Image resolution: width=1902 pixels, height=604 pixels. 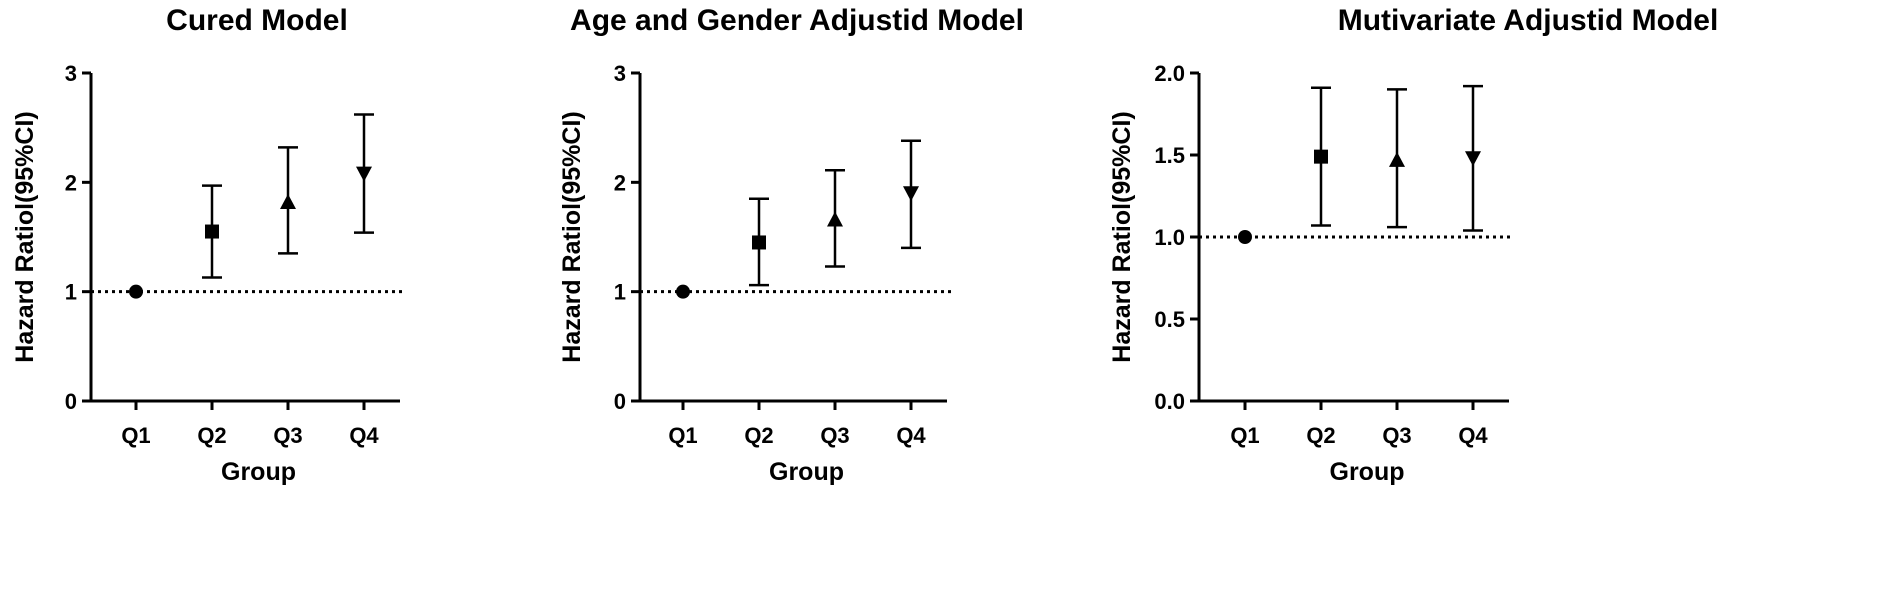 I want to click on panel-title: Age and Gender Adjustid Model, so click(x=797, y=20).